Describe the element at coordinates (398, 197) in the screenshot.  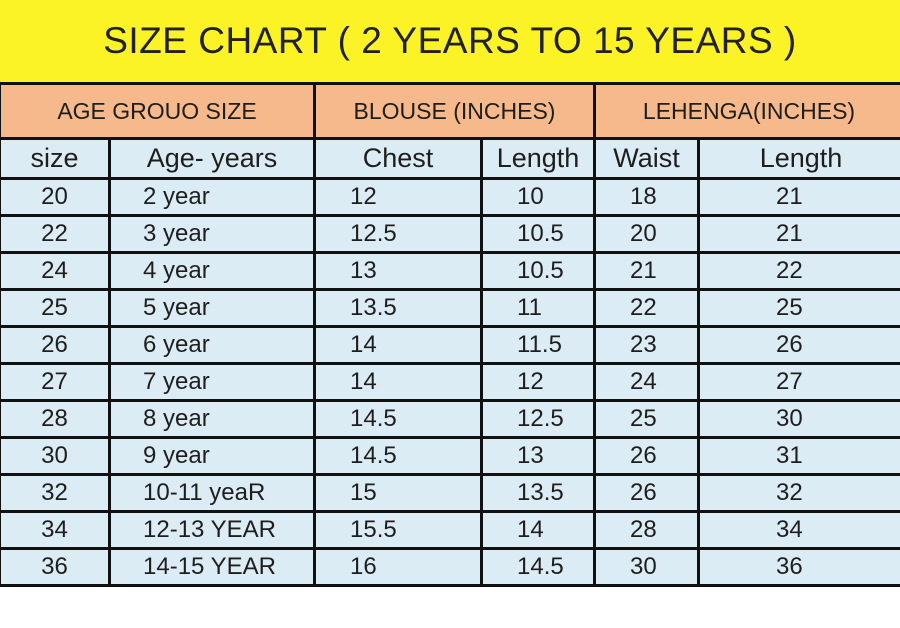
I see `chest-cell: 12` at that location.